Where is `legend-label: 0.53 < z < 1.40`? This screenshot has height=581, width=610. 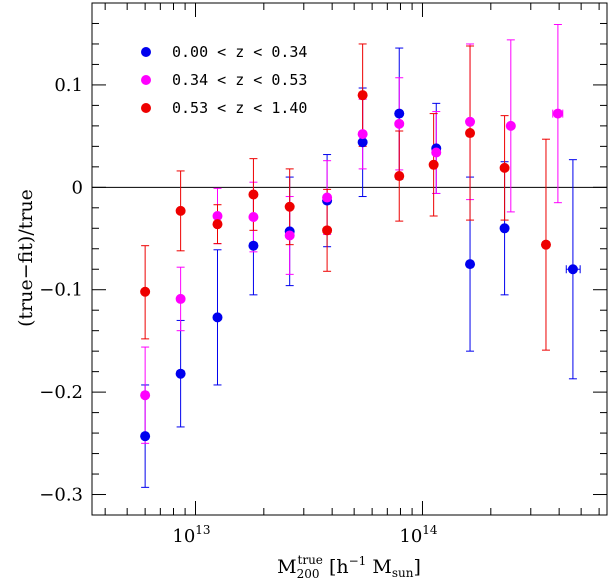 legend-label: 0.53 < z < 1.40 is located at coordinates (239, 108).